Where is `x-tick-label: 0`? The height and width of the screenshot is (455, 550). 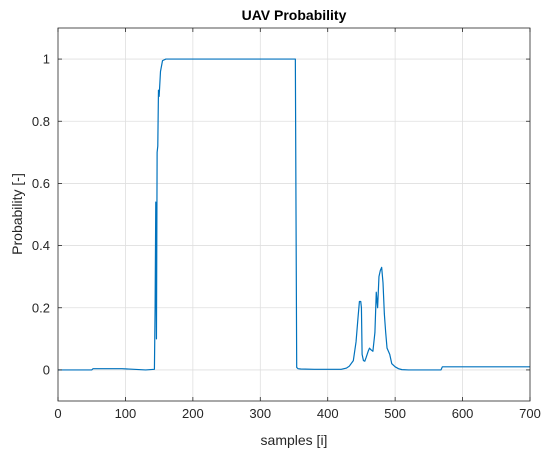 x-tick-label: 0 is located at coordinates (57, 413).